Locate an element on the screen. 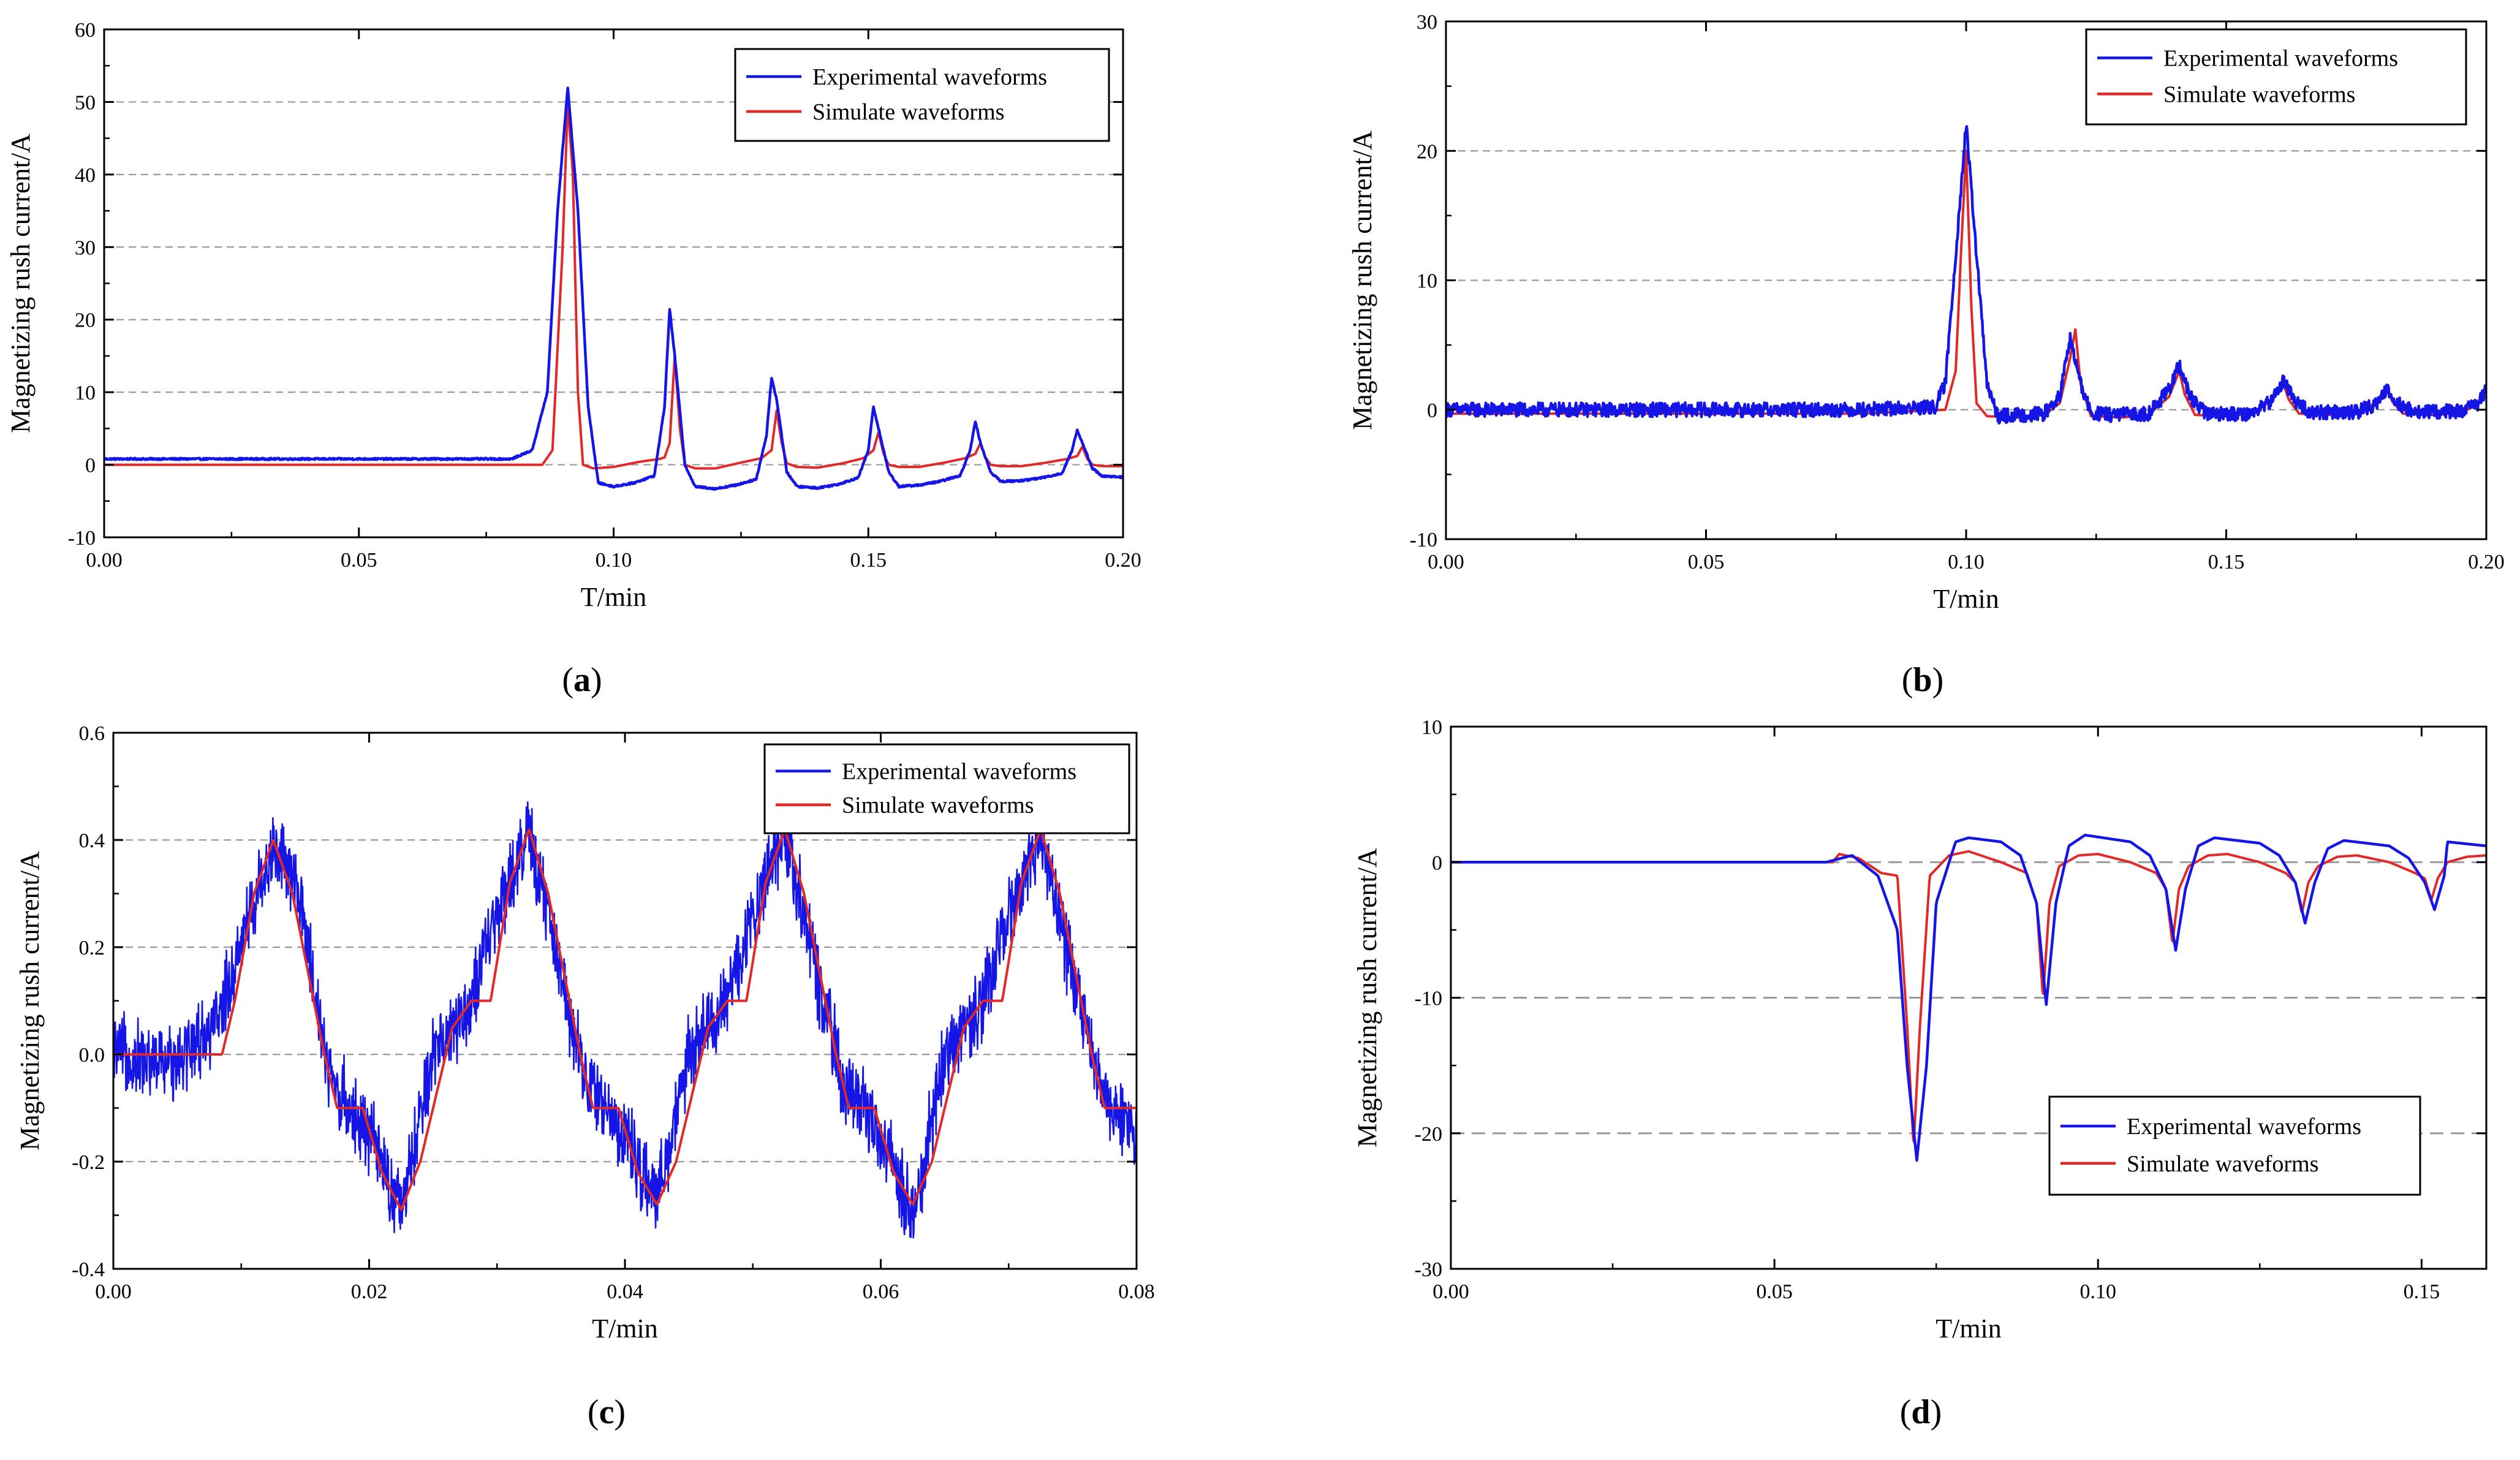 This screenshot has height=1460, width=2520. panel-caption: (a) is located at coordinates (582, 680).